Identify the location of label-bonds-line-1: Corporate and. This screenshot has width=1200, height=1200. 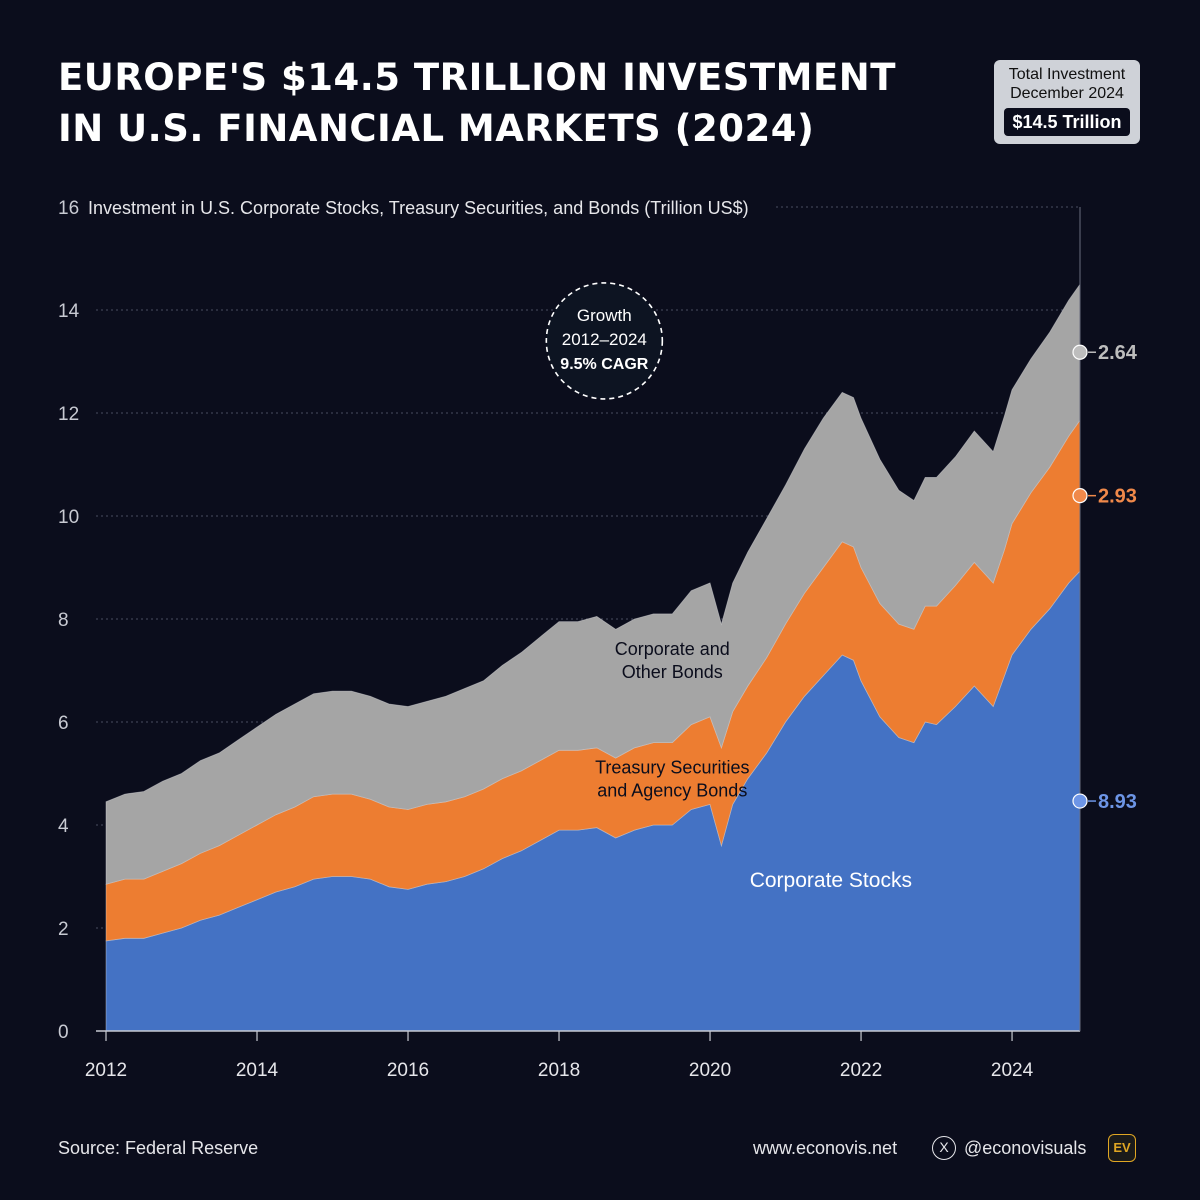
(672, 649).